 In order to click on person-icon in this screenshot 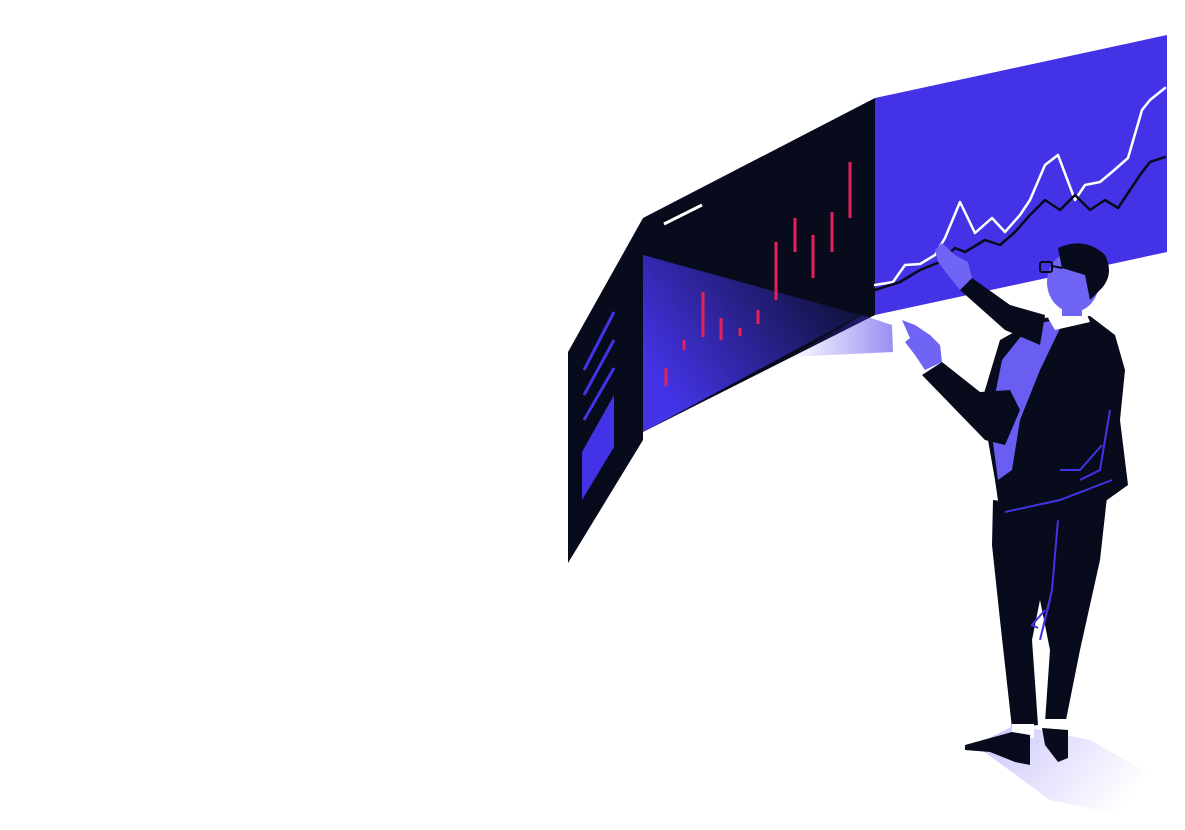, I will do `click(1015, 504)`.